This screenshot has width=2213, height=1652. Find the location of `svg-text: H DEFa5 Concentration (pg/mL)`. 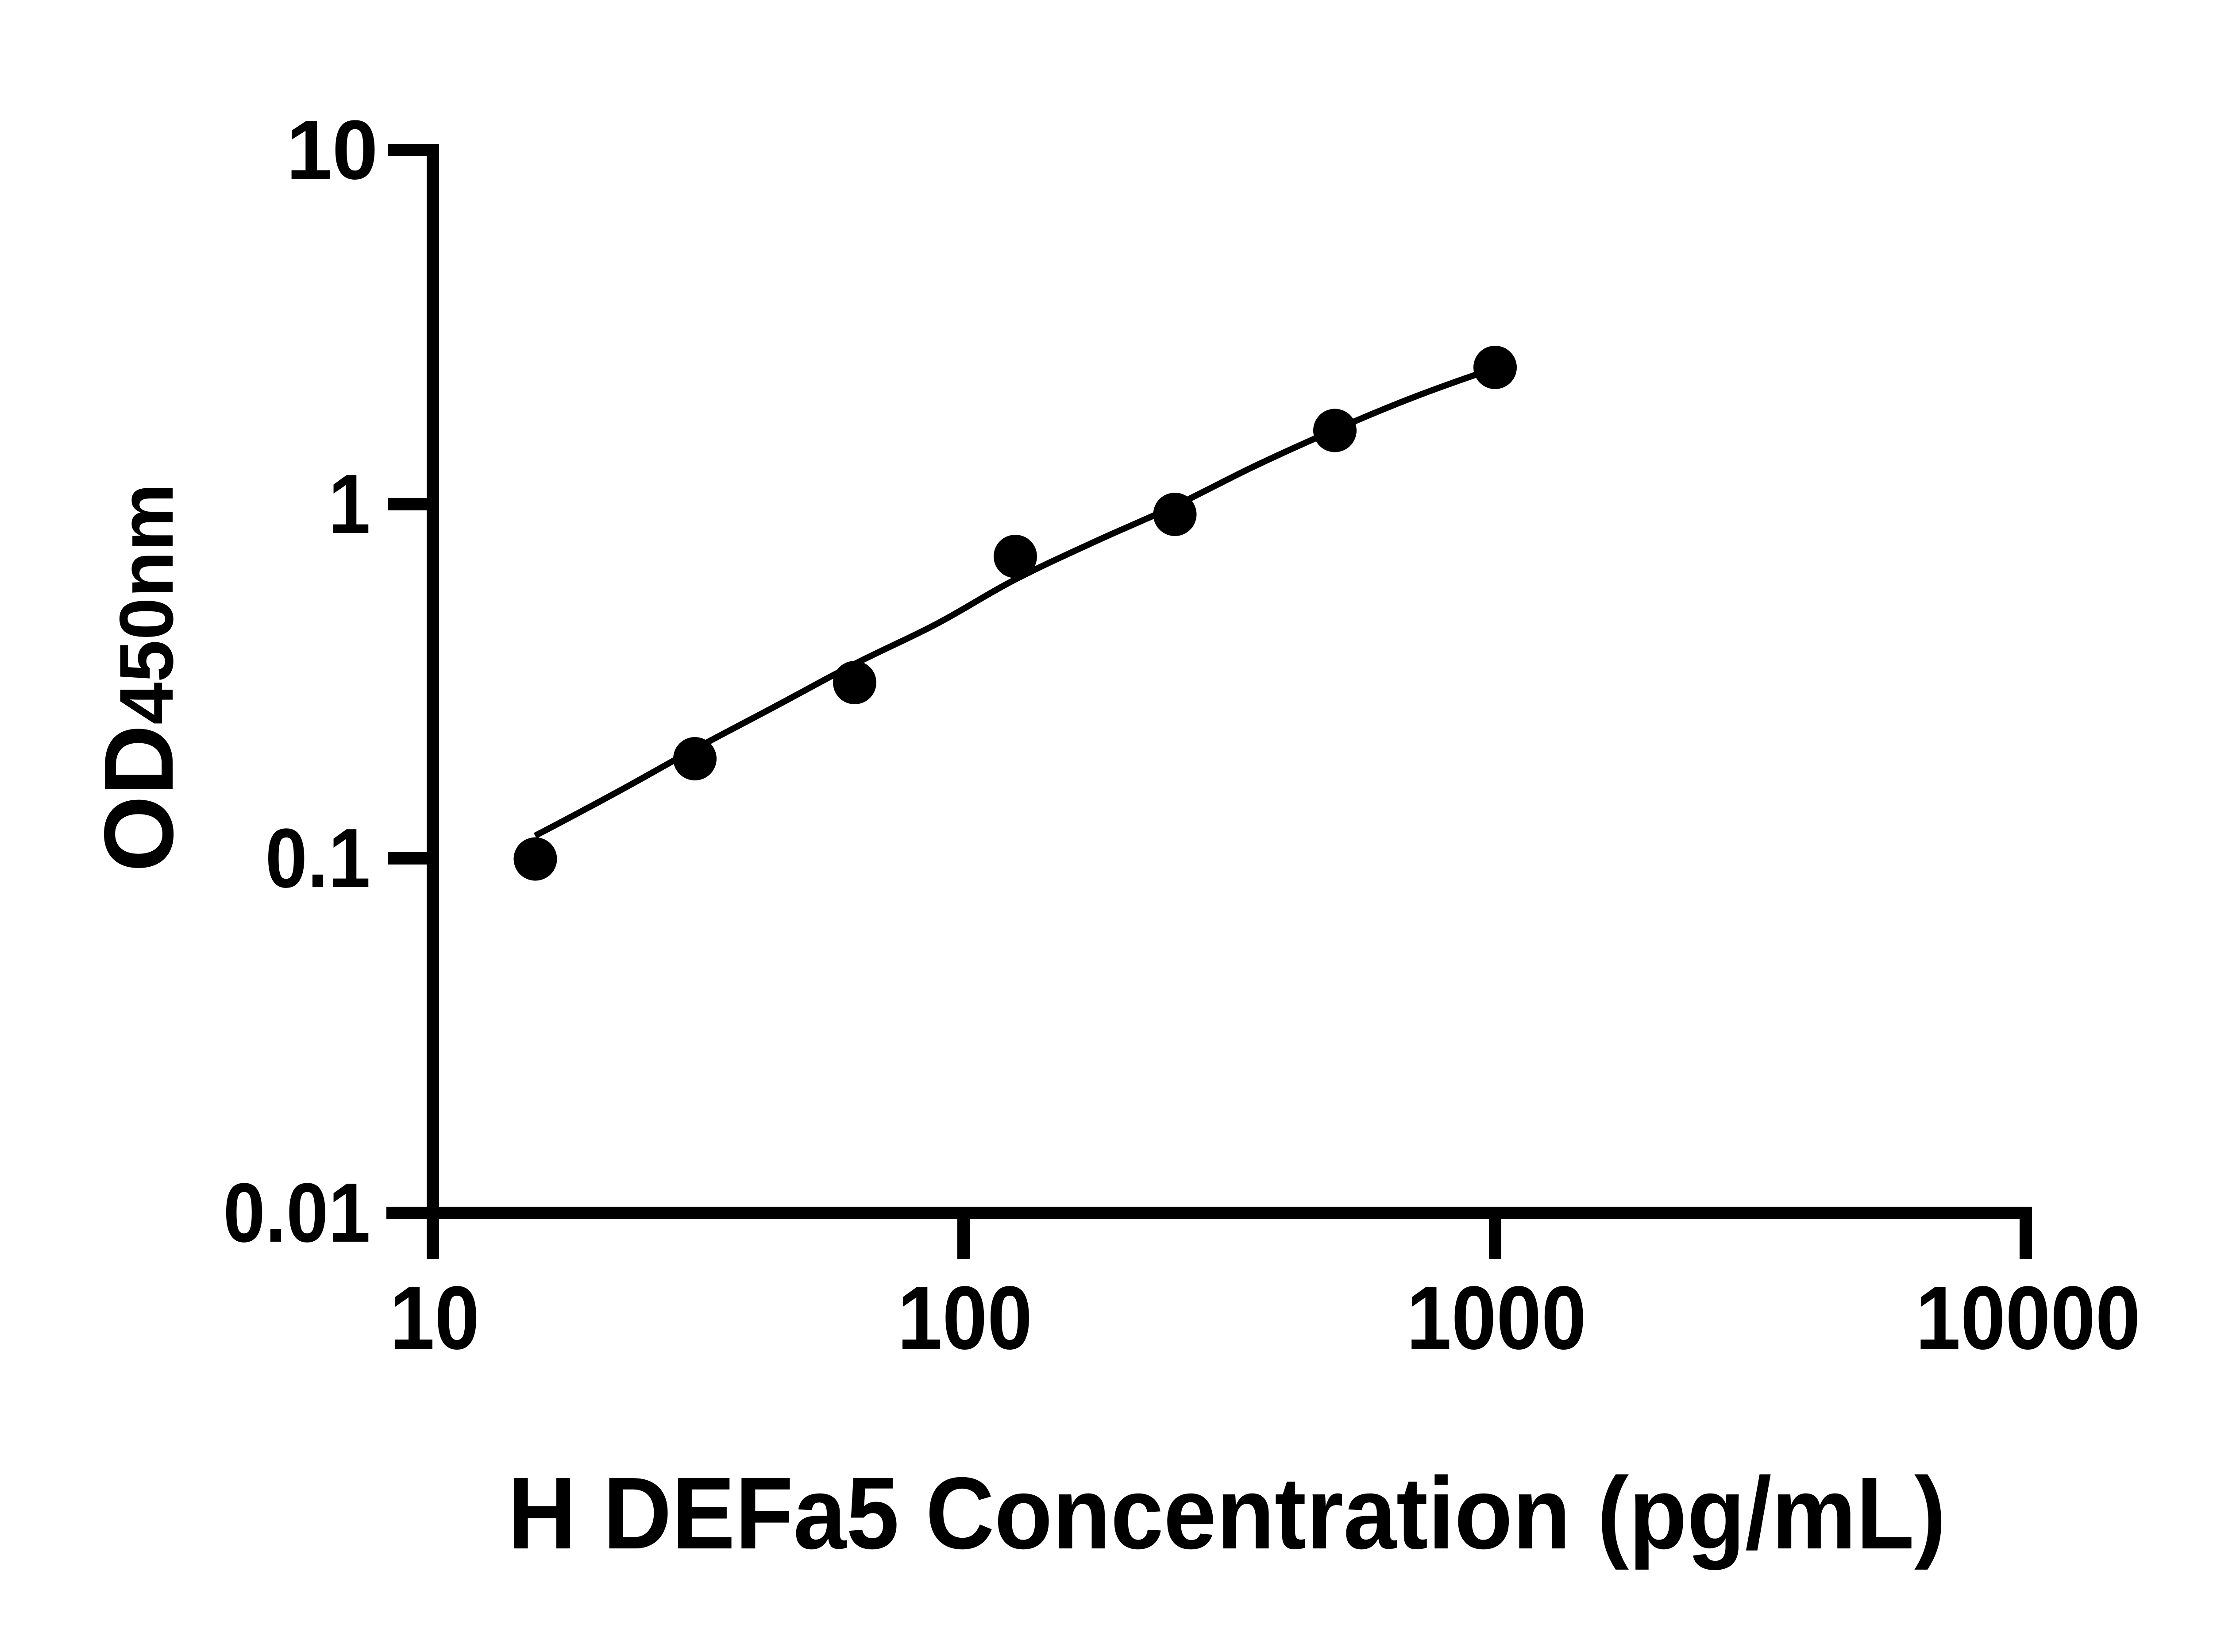

svg-text: H DEFa5 Concentration (pg/mL) is located at coordinates (1227, 1513).